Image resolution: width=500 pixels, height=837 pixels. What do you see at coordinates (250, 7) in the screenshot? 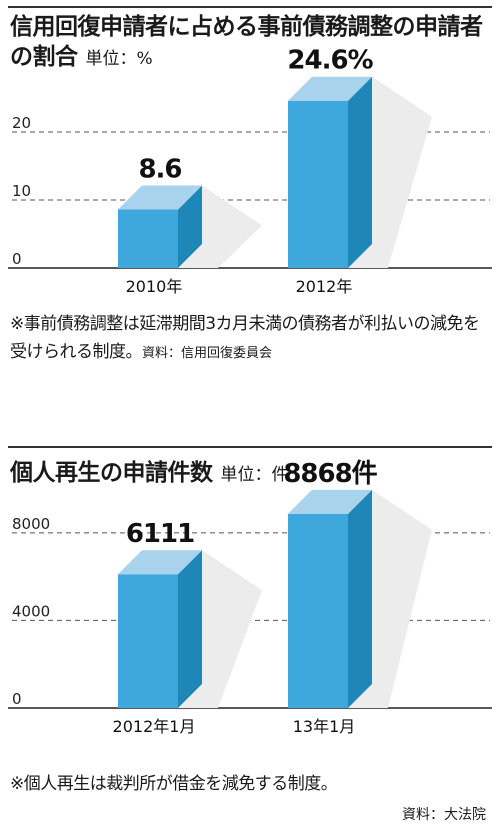
I see `top-rule` at bounding box center [250, 7].